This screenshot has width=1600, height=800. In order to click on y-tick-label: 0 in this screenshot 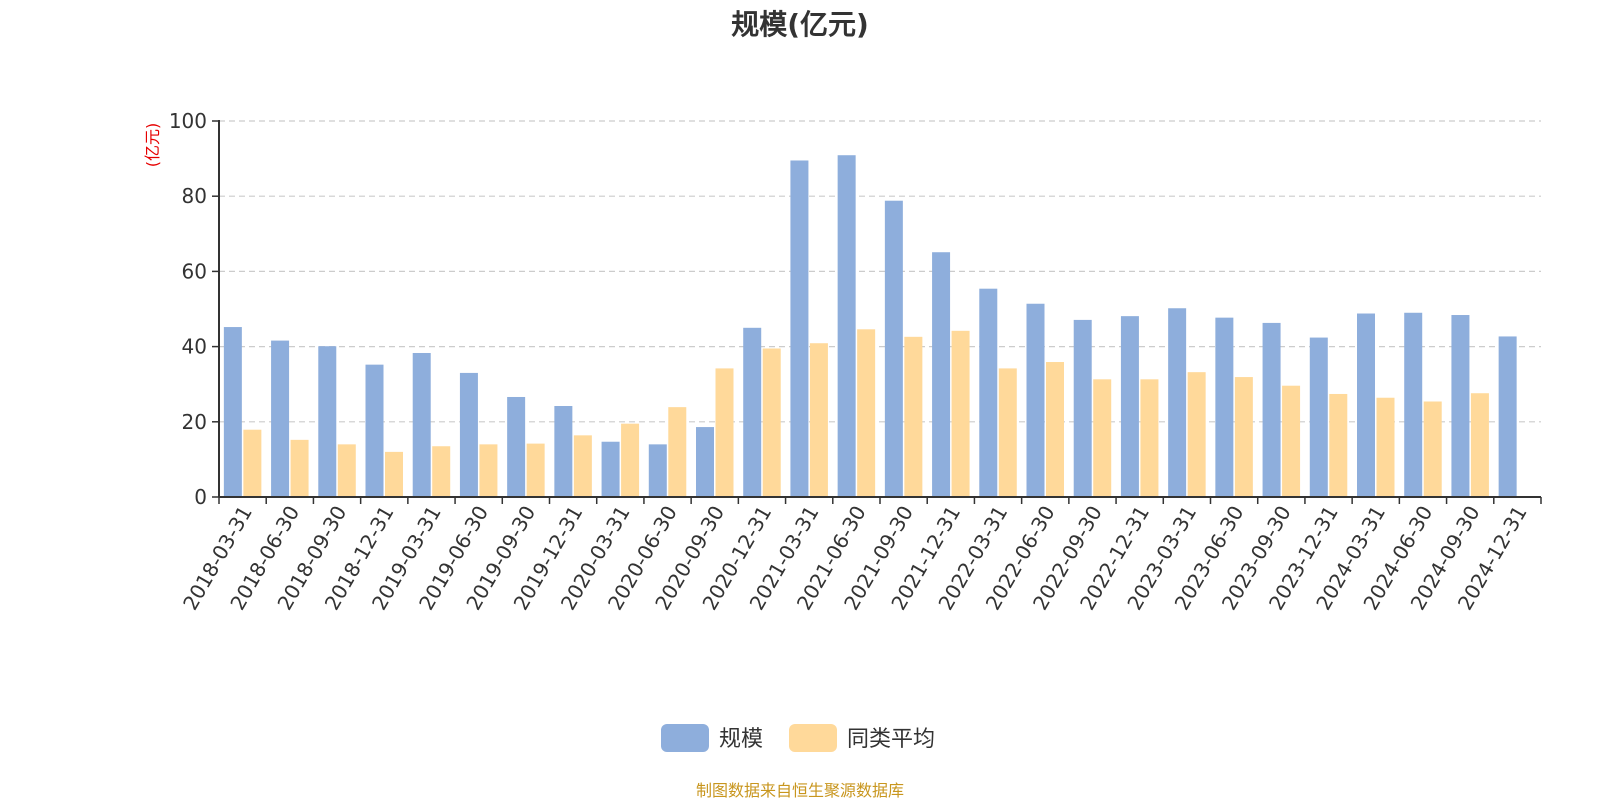, I will do `click(200, 497)`.